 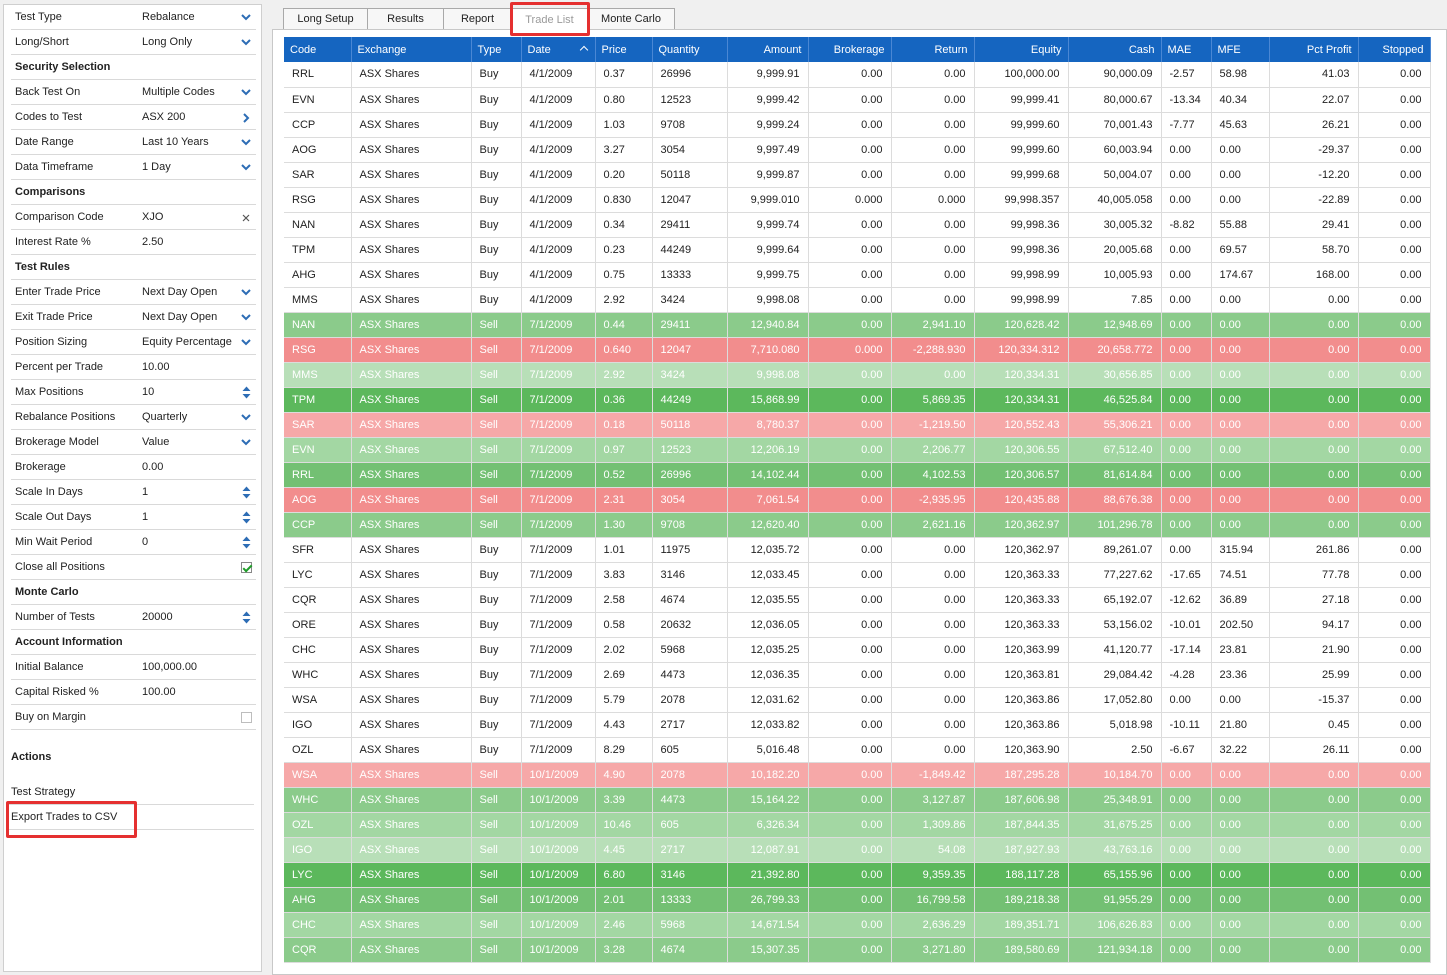 What do you see at coordinates (156, 167) in the screenshot?
I see `prop-value: 1 Day` at bounding box center [156, 167].